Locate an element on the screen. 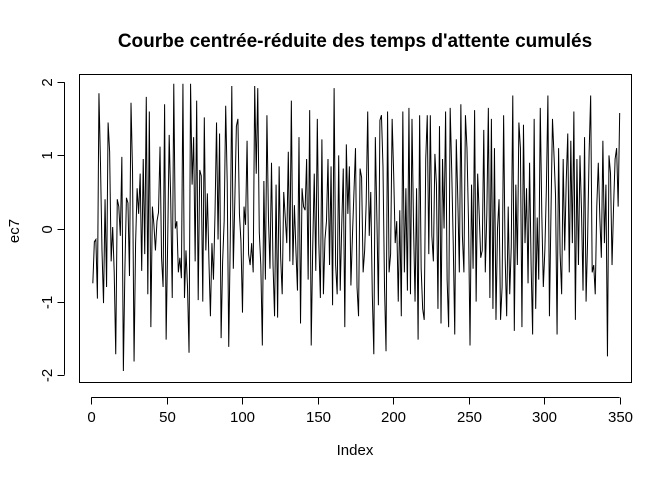 This screenshot has height=480, width=672. y-axis: -2 -1 0 1 2 is located at coordinates (52, 230).